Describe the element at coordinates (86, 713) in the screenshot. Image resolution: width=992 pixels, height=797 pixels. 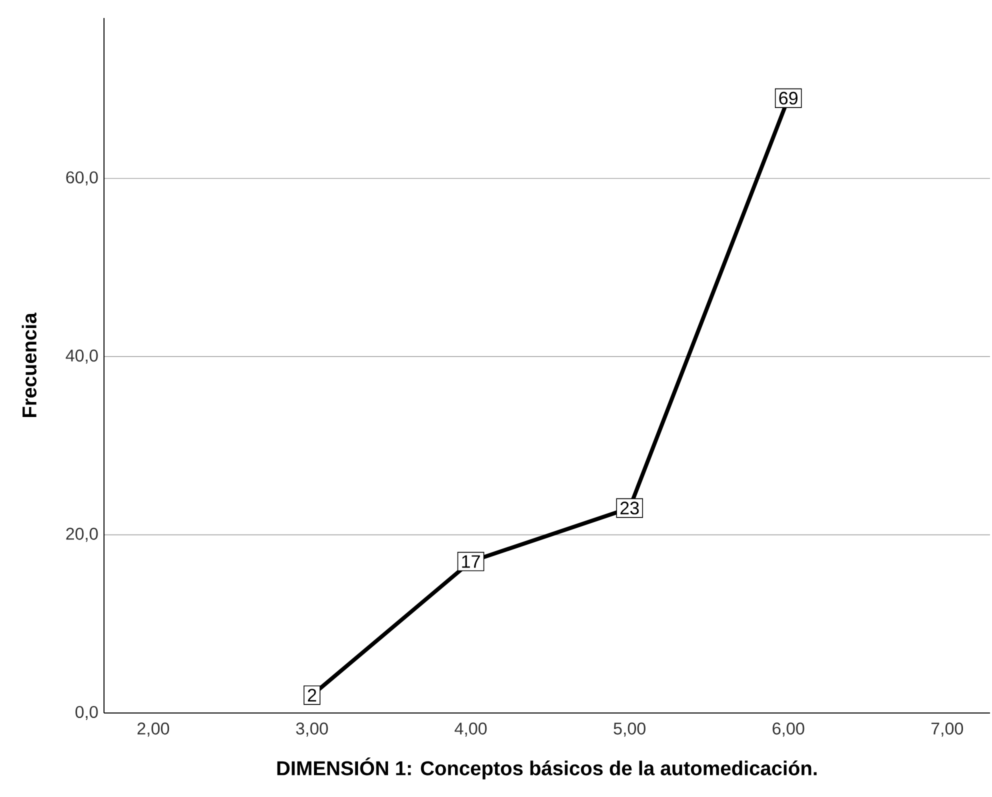
I see `y-tick-label: 0,0` at that location.